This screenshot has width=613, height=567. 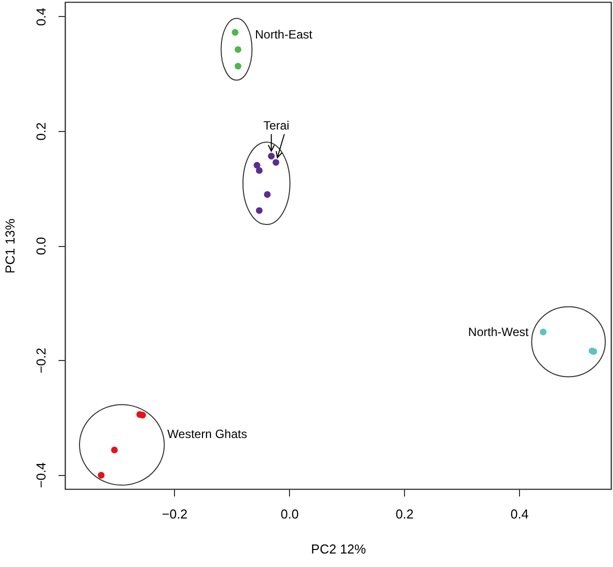 What do you see at coordinates (519, 514) in the screenshot?
I see `x-tick-label: 0.4` at bounding box center [519, 514].